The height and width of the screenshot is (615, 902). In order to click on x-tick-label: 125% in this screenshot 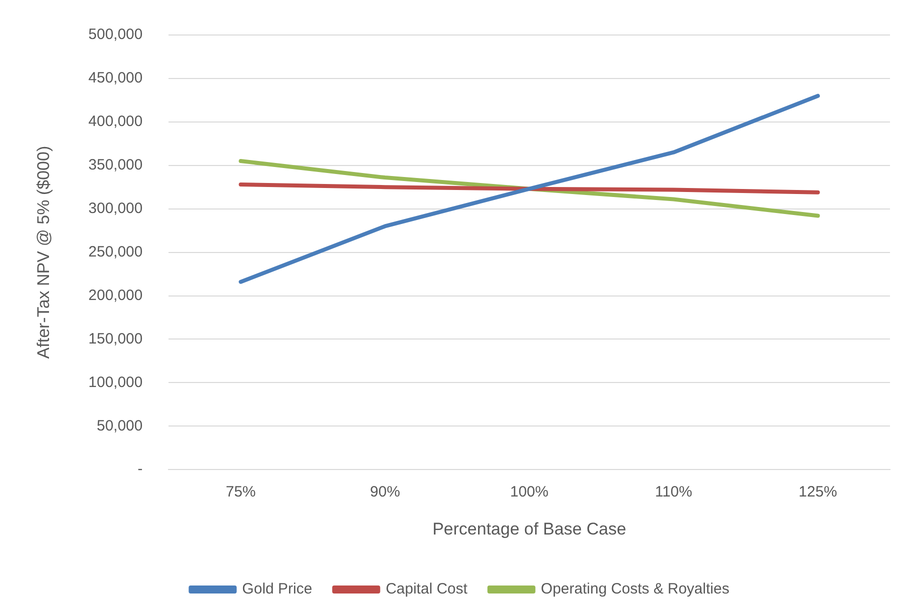, I will do `click(818, 492)`.